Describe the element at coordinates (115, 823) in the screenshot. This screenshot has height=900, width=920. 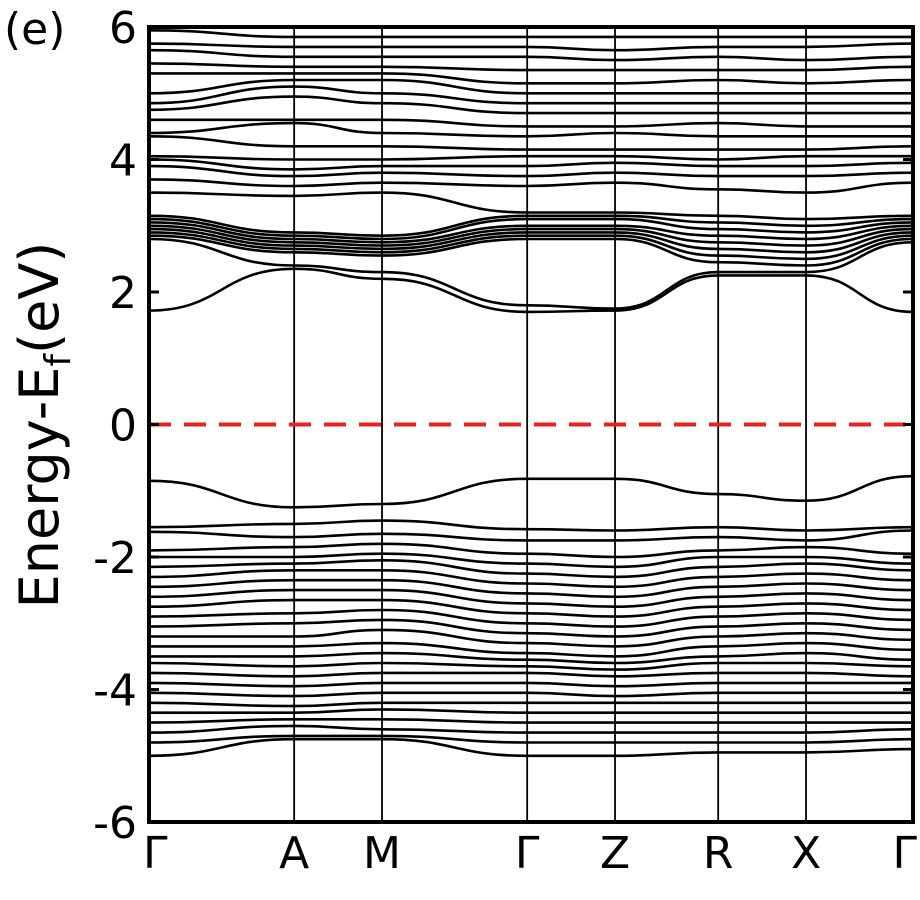
I see `y-tick-label: -6` at that location.